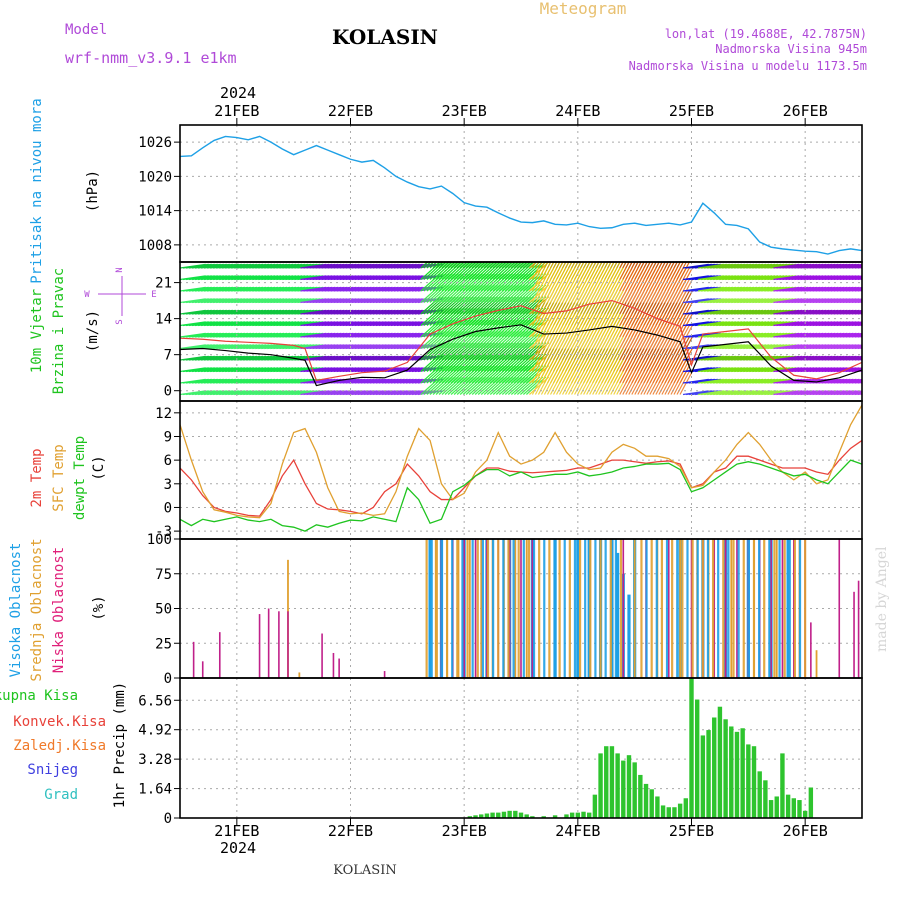 The image size is (900, 900). What do you see at coordinates (155, 760) in the screenshot?
I see `precip-ytick-label: 3.28` at bounding box center [155, 760].